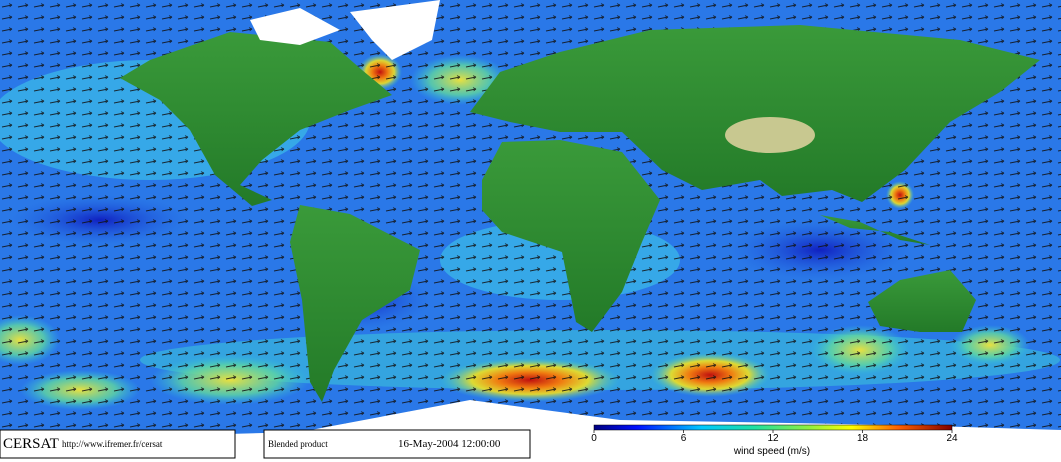  I want to click on date: 16-May-2004 12:00:00, so click(449, 444).